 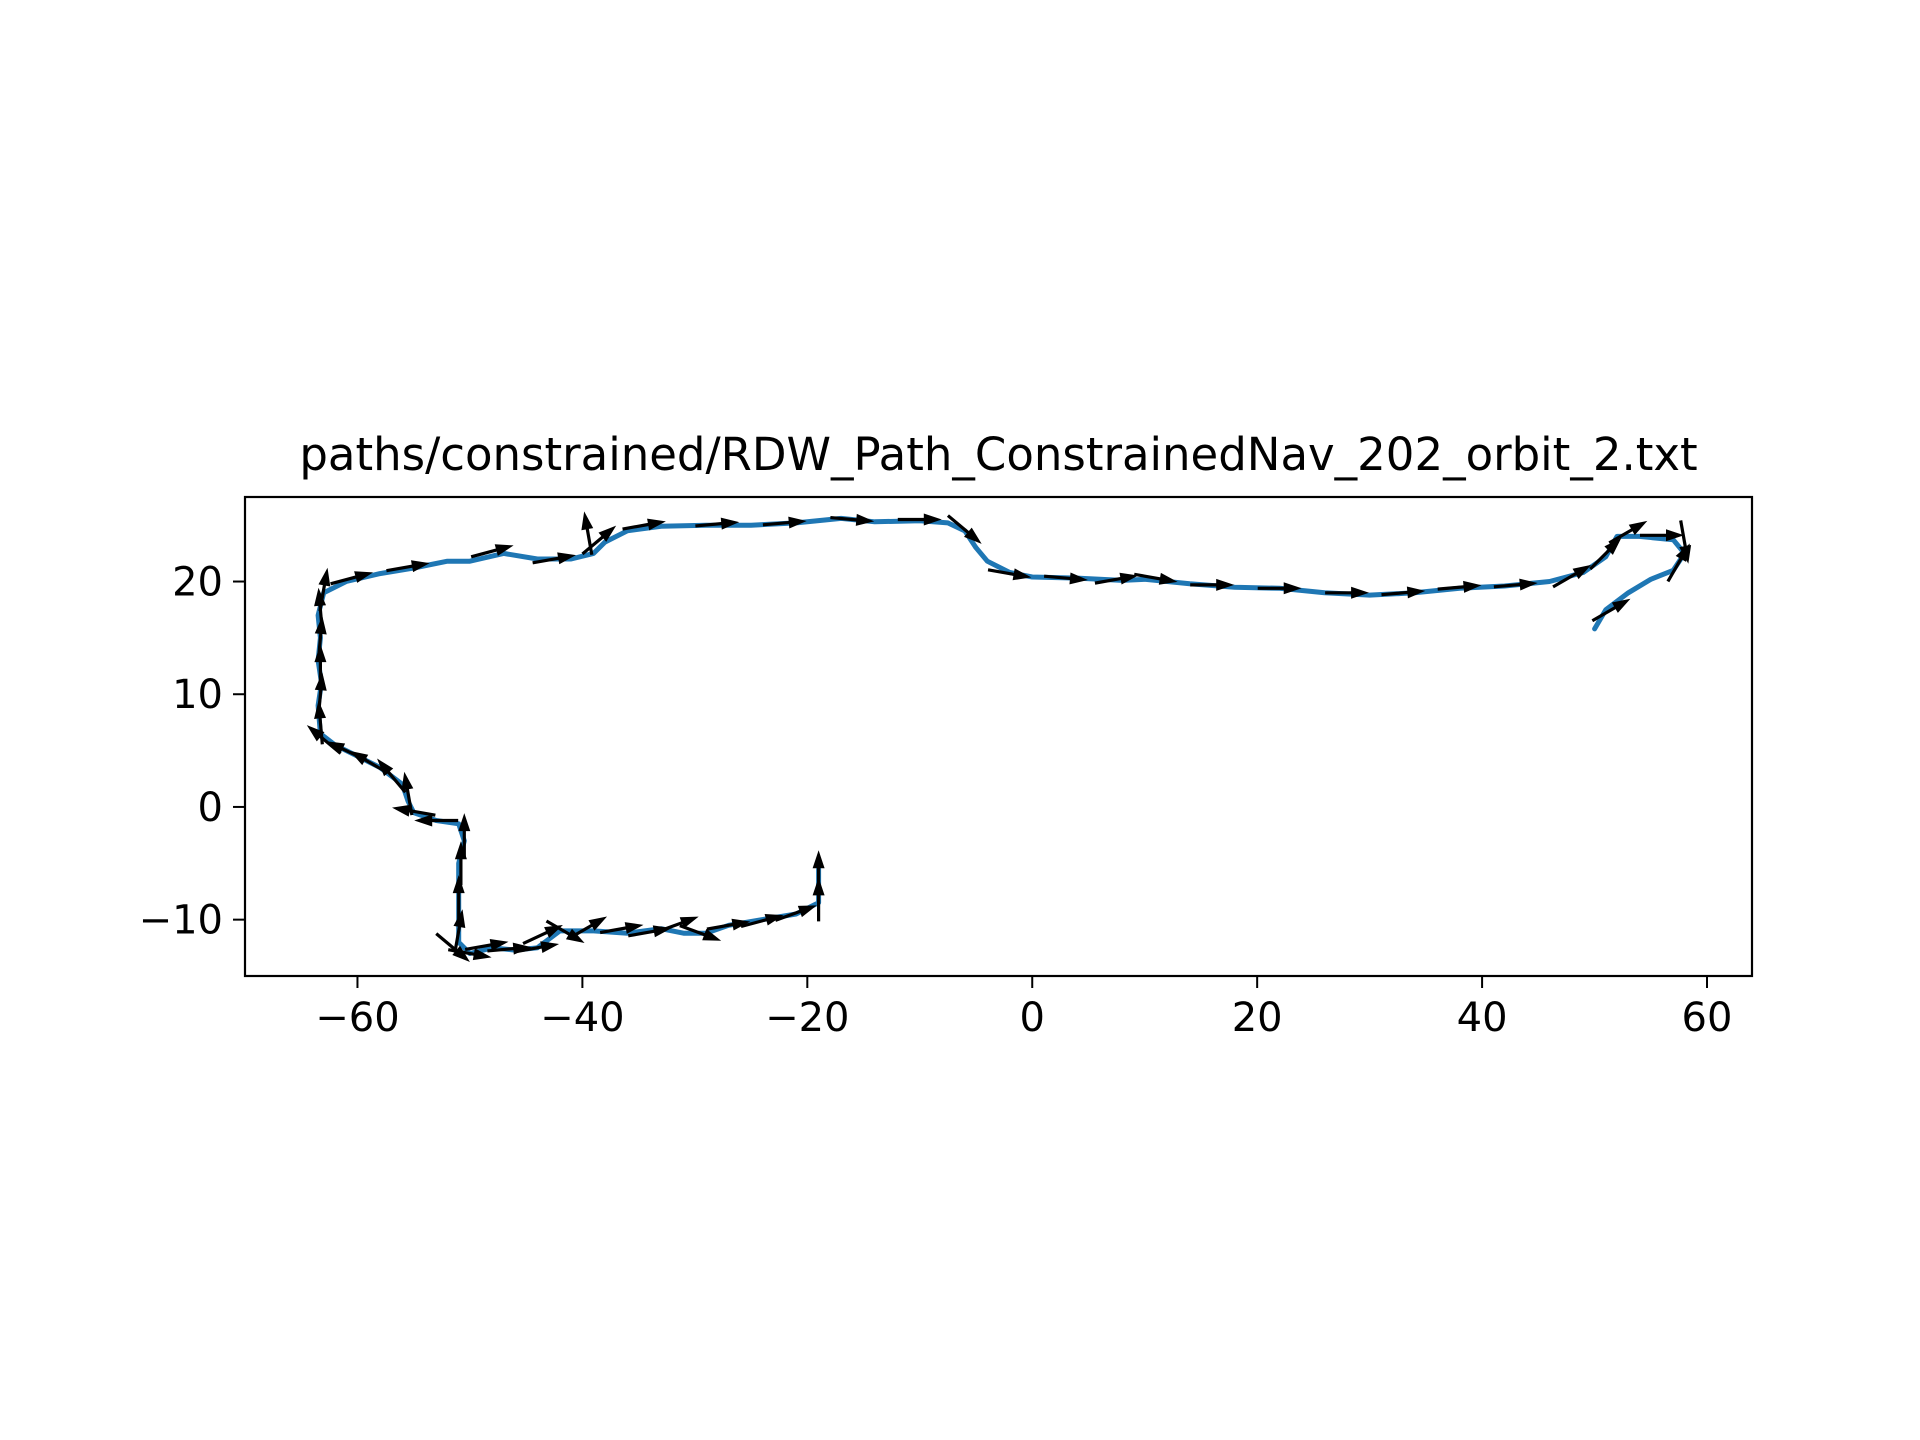 I want to click on y-tick-label: 10, so click(x=197, y=695).